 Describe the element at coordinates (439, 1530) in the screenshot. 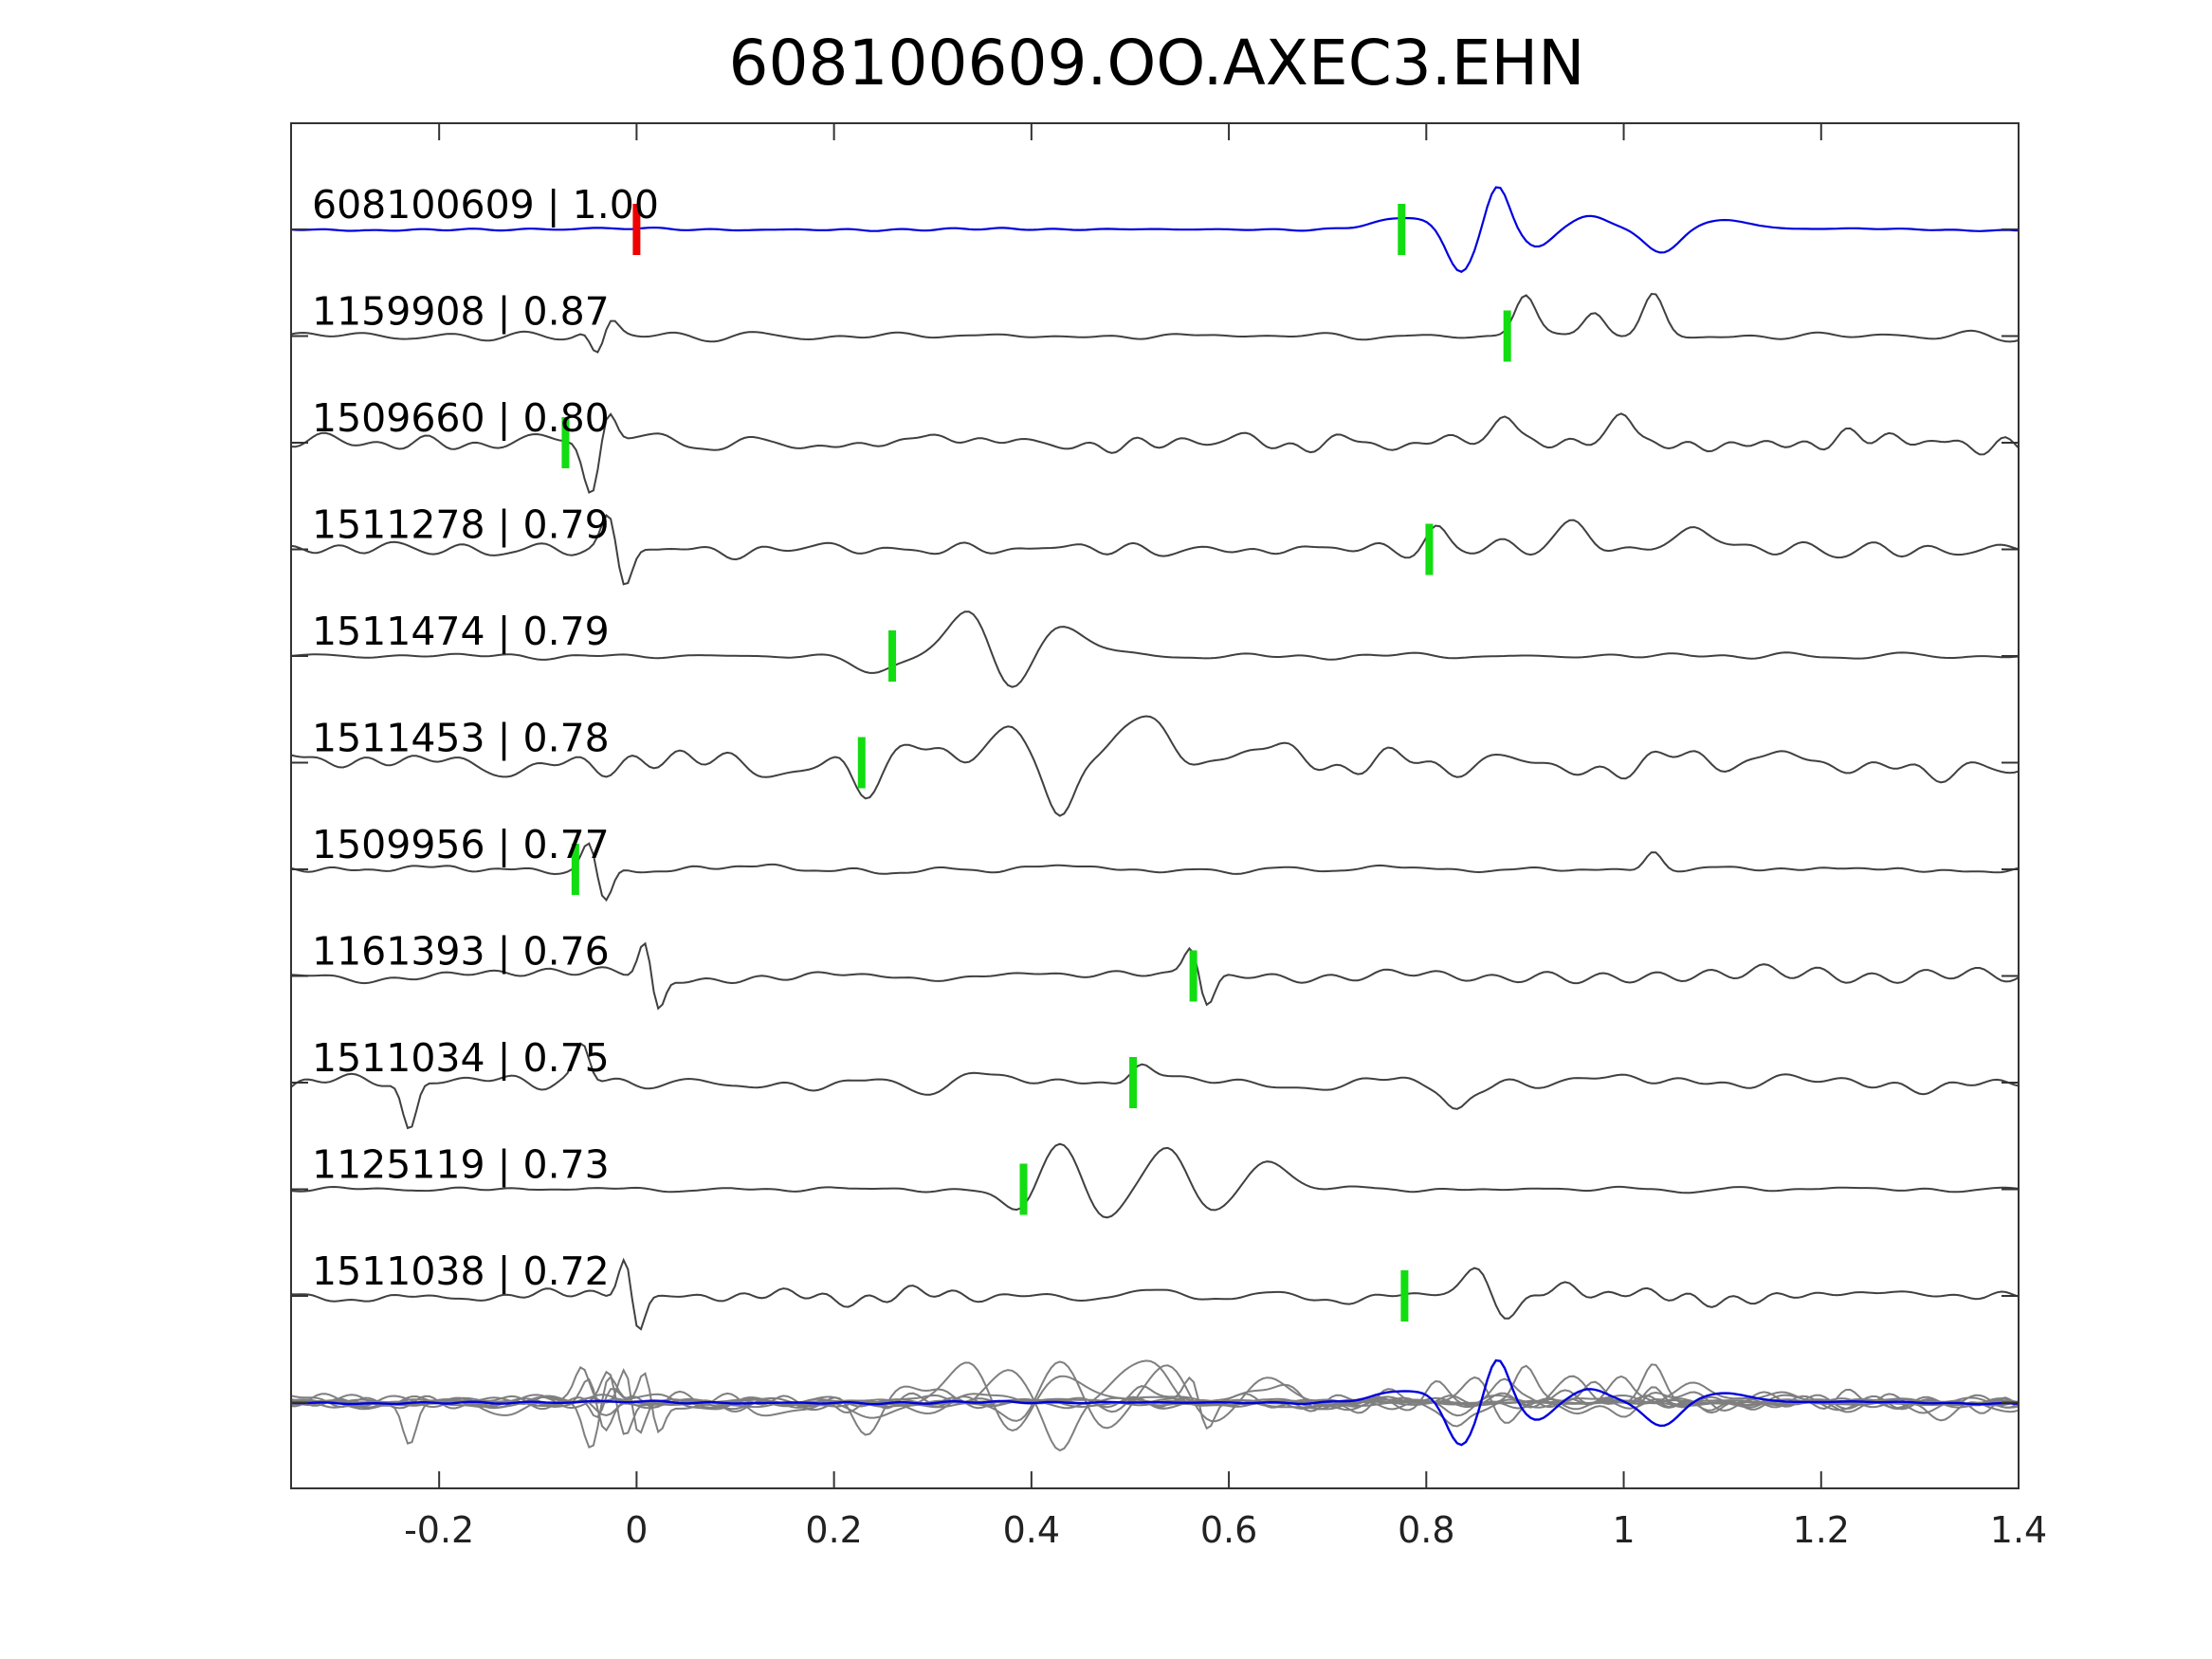

I see `x-tick-label: -0.2` at that location.